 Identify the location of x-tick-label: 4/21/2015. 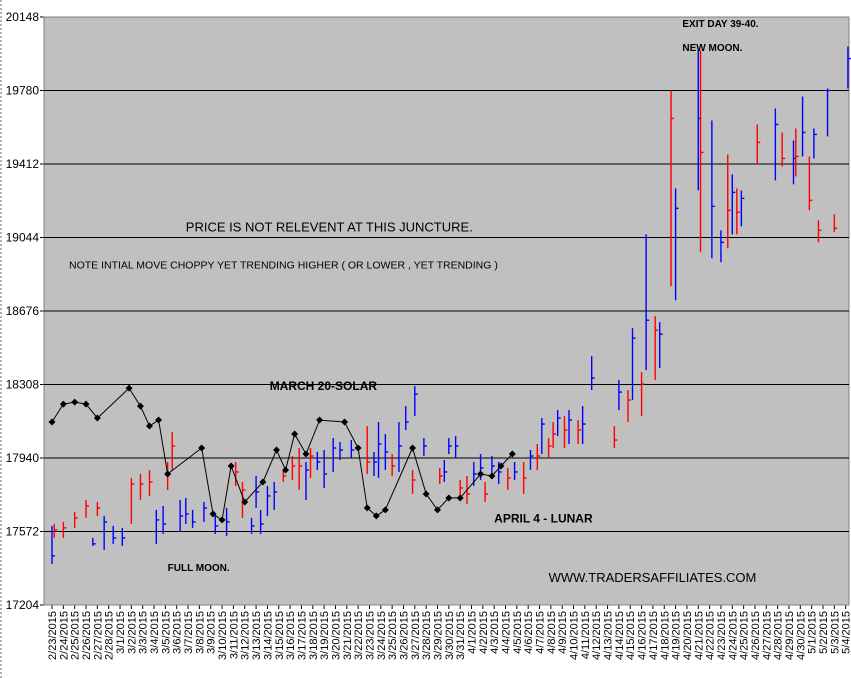
(699, 635).